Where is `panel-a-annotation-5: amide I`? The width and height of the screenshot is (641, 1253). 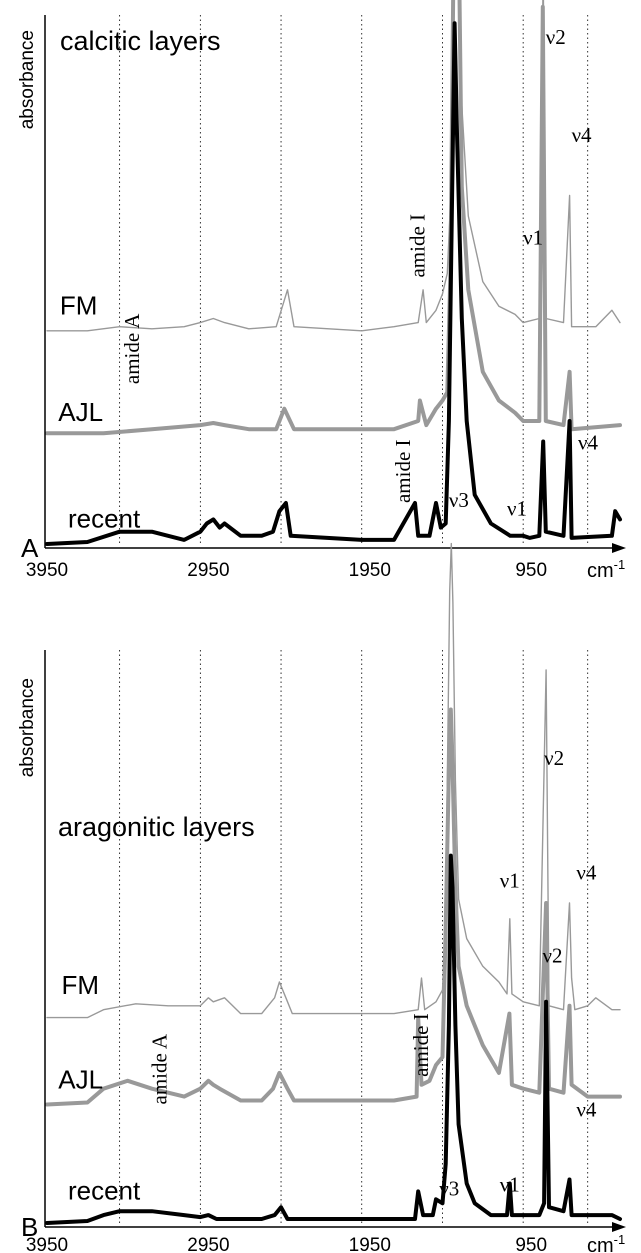
panel-a-annotation-5: amide I is located at coordinates (403, 471).